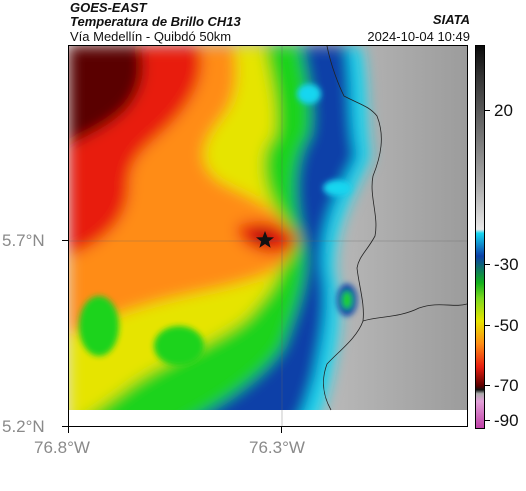 This screenshot has width=526, height=491. What do you see at coordinates (487, 325) in the screenshot?
I see `colorbar-tick-m50` at bounding box center [487, 325].